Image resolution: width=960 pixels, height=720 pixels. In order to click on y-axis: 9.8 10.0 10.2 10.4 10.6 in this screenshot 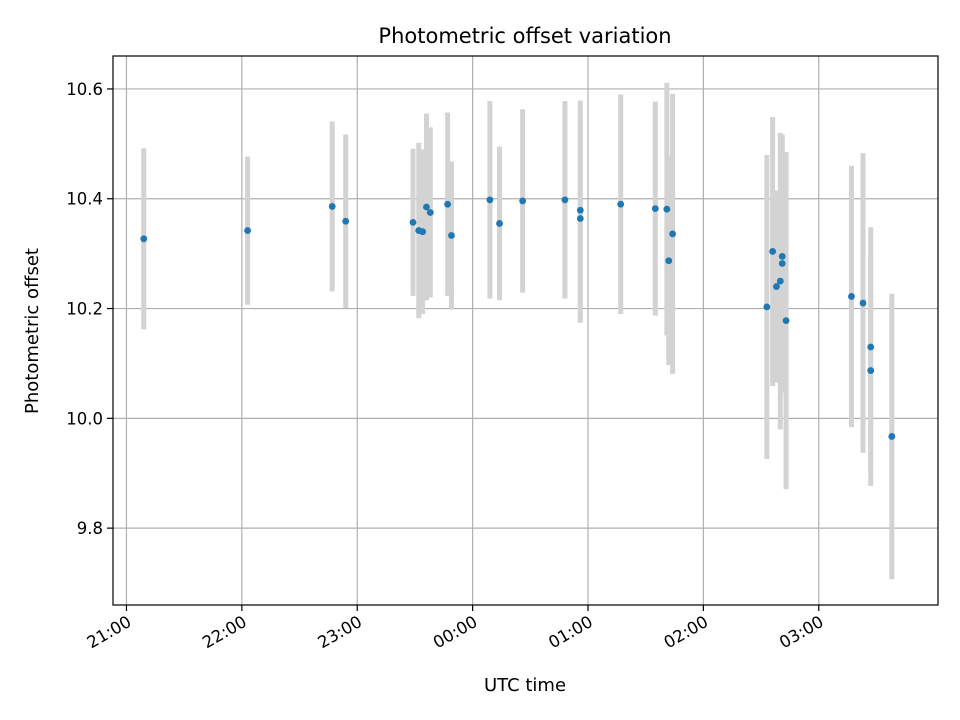, I will do `click(89, 309)`.